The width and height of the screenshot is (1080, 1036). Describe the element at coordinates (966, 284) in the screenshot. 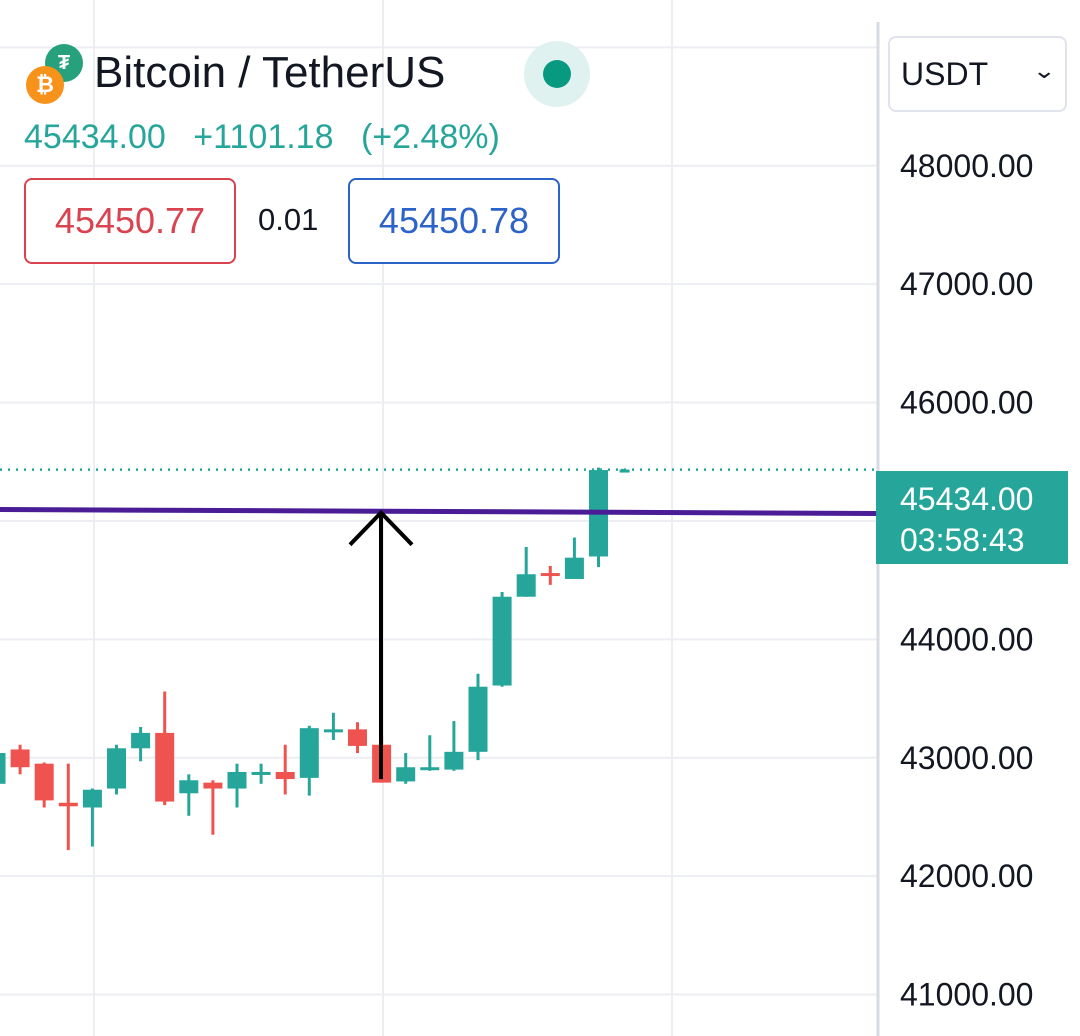

I see `price-tick-label: 47000.00` at that location.